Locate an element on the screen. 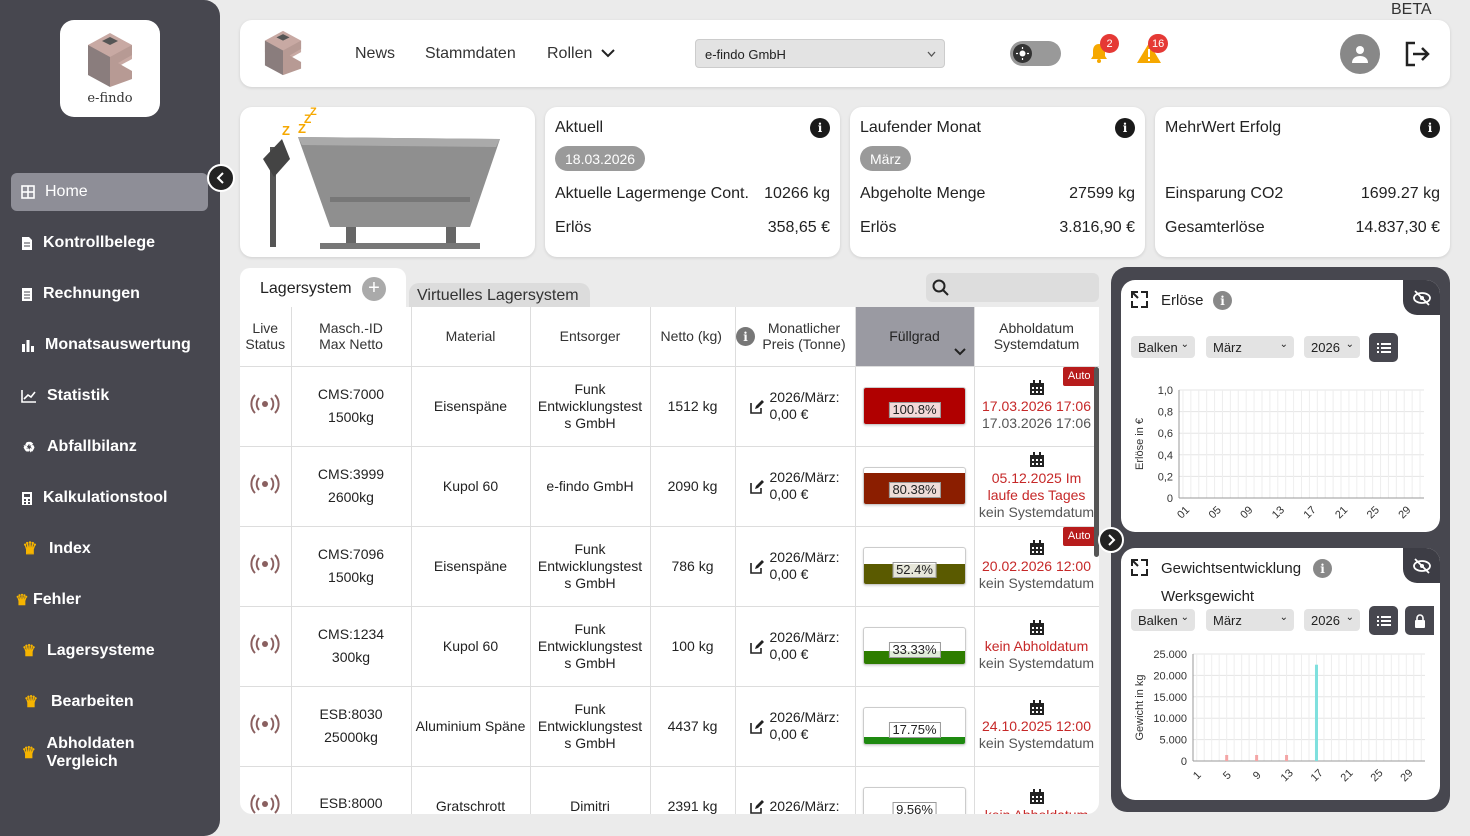 This screenshot has height=836, width=1470. sidebar-item-statistik: Statistik is located at coordinates (109, 396).